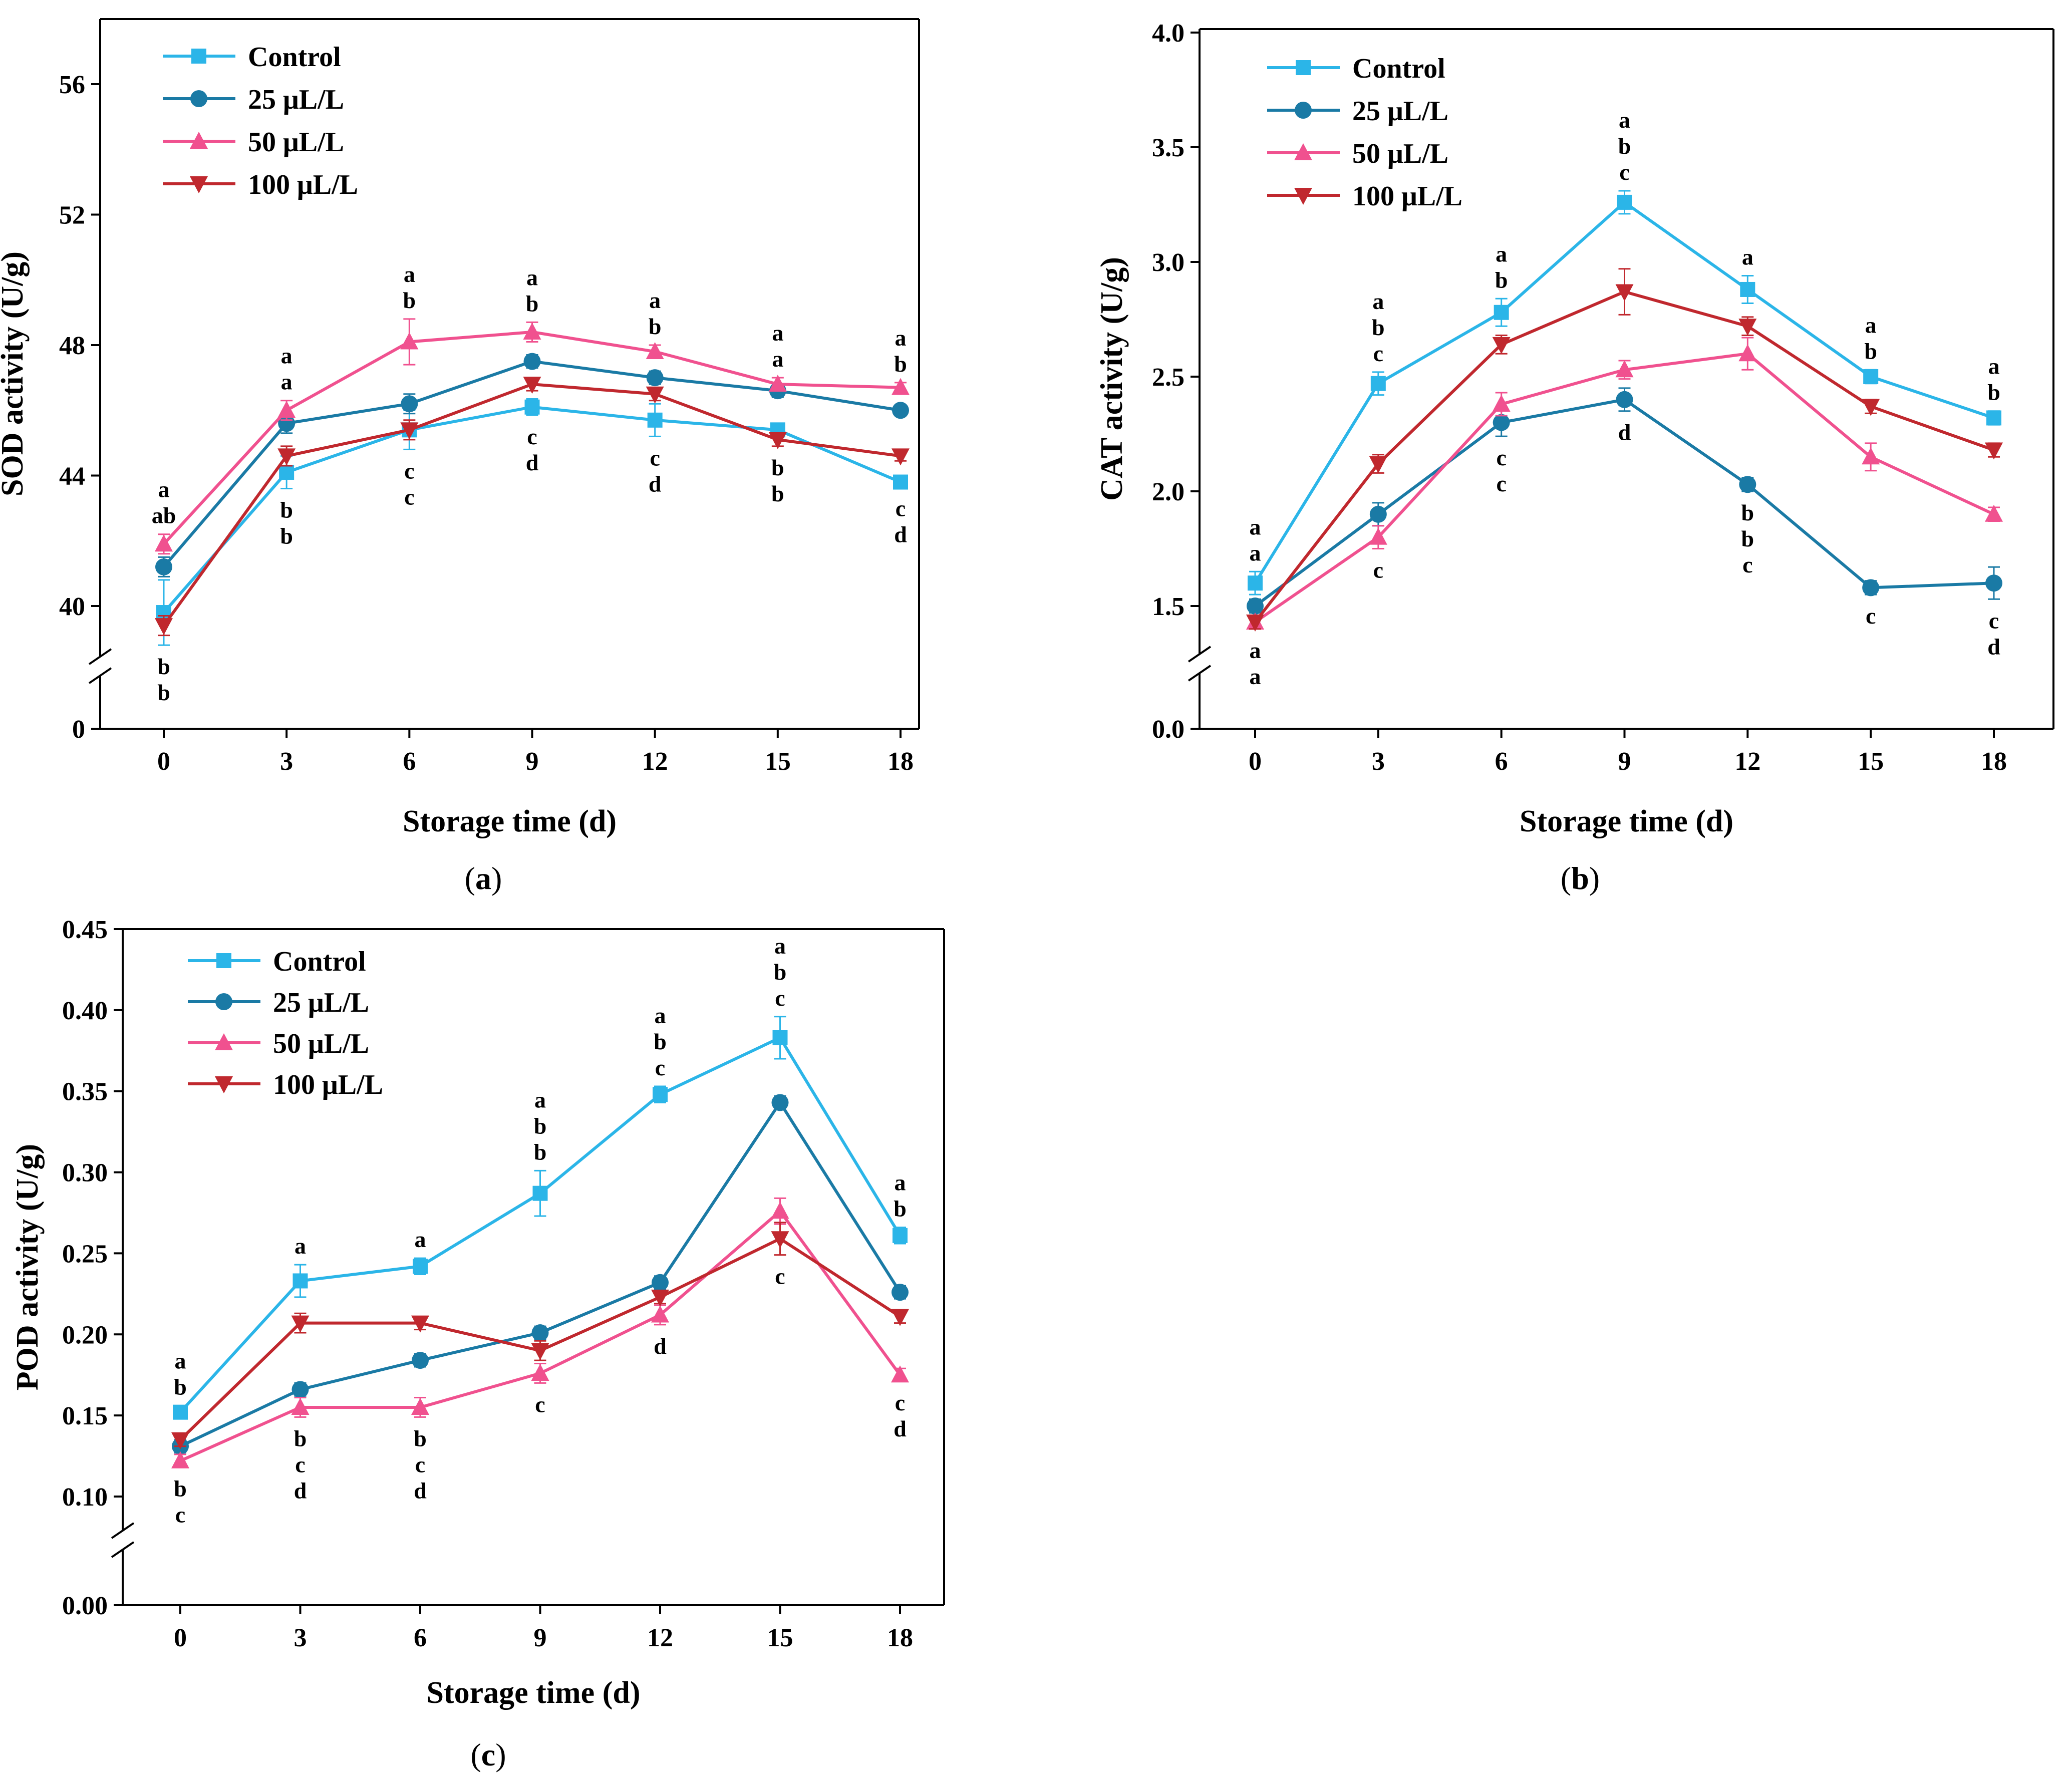  I want to click on panel-label: (c), so click(488, 1754).